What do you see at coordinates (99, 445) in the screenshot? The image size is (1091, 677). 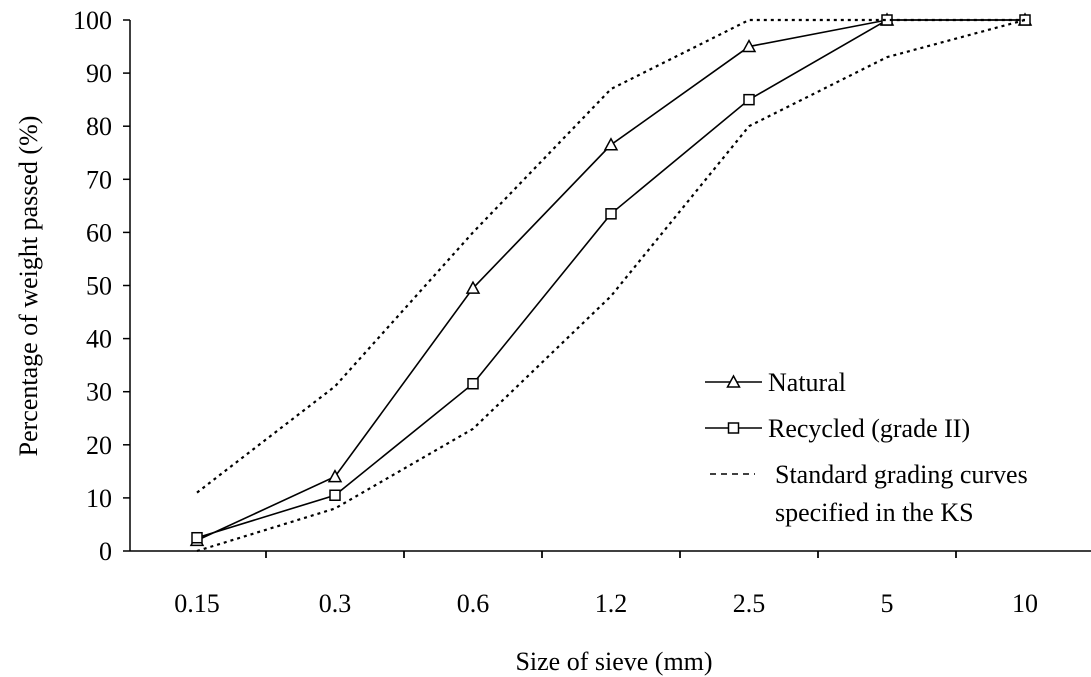 I see `y-tick-label: 20` at bounding box center [99, 445].